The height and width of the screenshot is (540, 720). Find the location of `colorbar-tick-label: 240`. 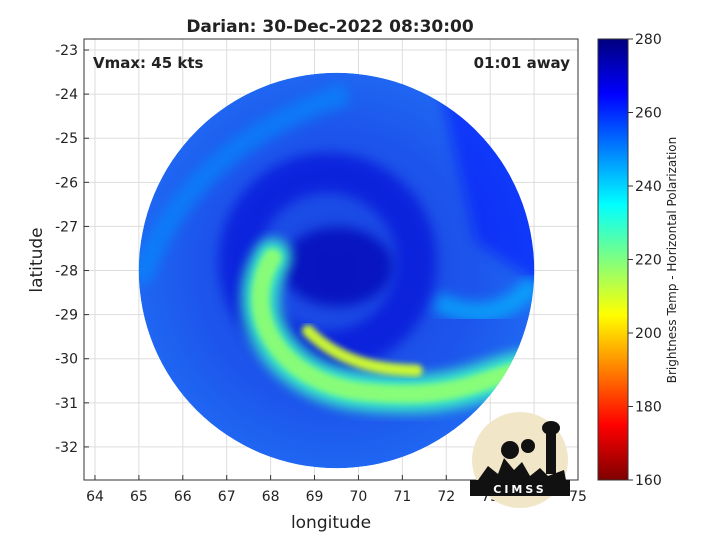

colorbar-tick-label: 240 is located at coordinates (648, 187).